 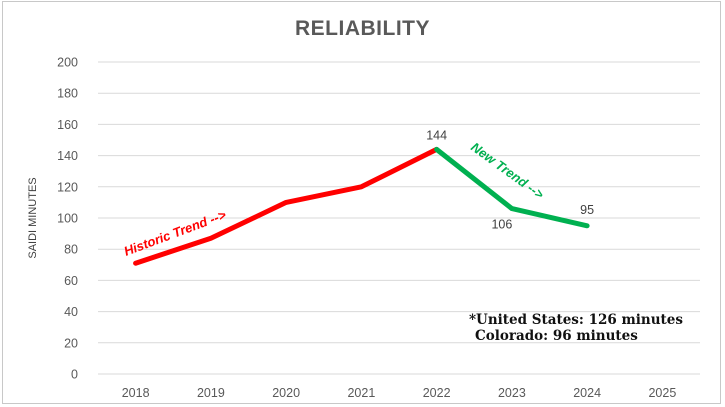 I want to click on y-axis-label: SAIDI MINUTES, so click(x=33, y=217).